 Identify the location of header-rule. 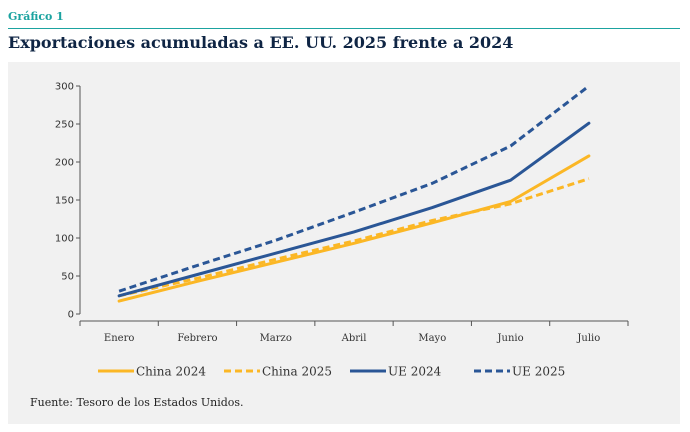
(344, 28).